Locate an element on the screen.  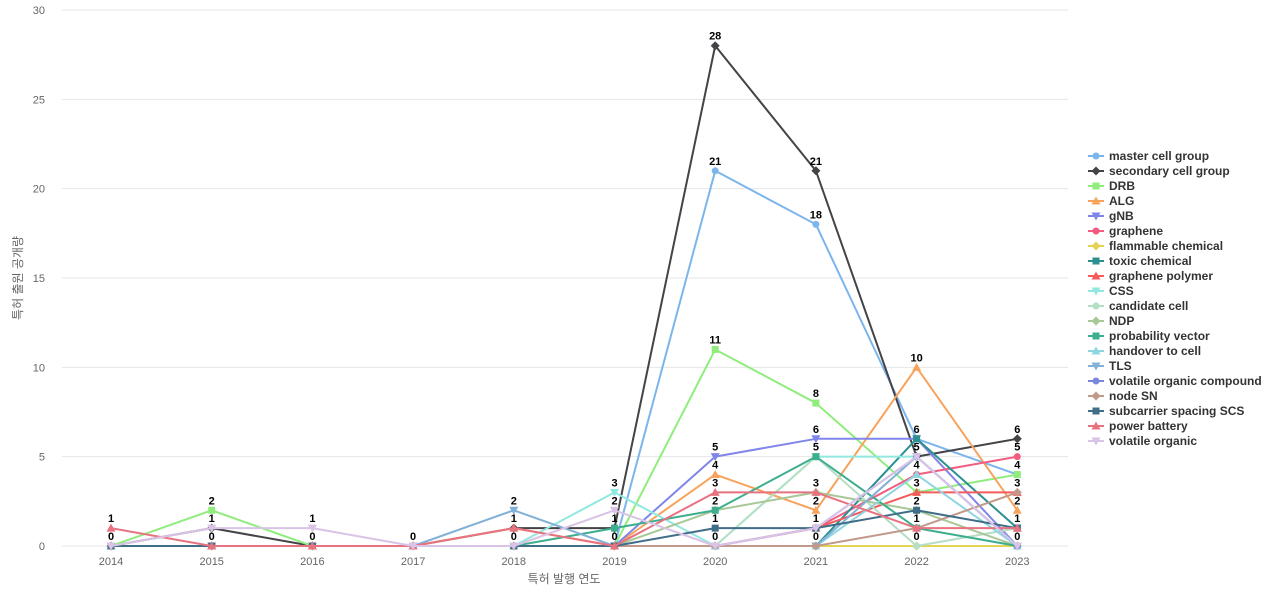
legend-label: TLS is located at coordinates (1120, 366).